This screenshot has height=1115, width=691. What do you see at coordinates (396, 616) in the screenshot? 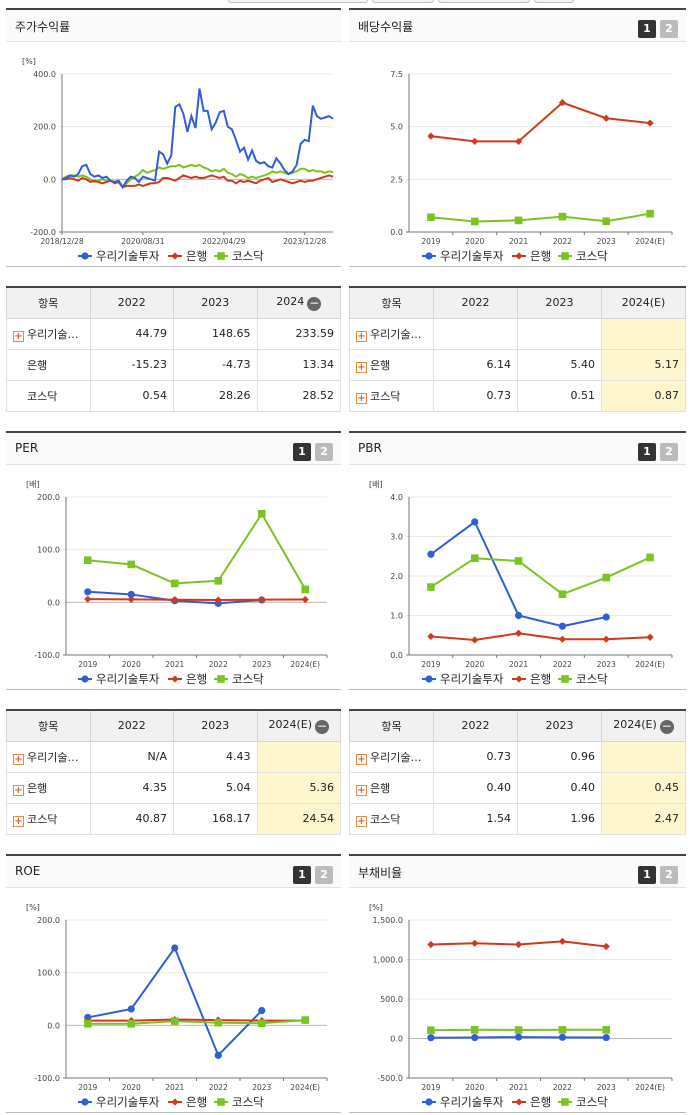
I see `y-tick-label: 1.0` at bounding box center [396, 616].